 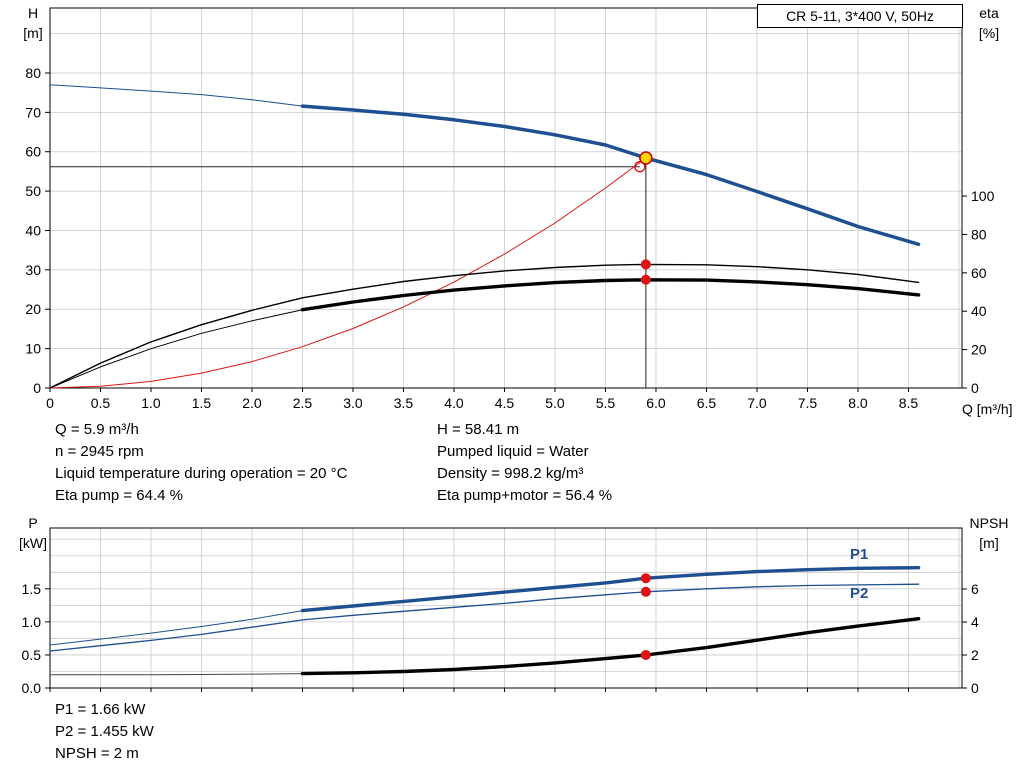 What do you see at coordinates (859, 593) in the screenshot?
I see `p2-curve-label: P2` at bounding box center [859, 593].